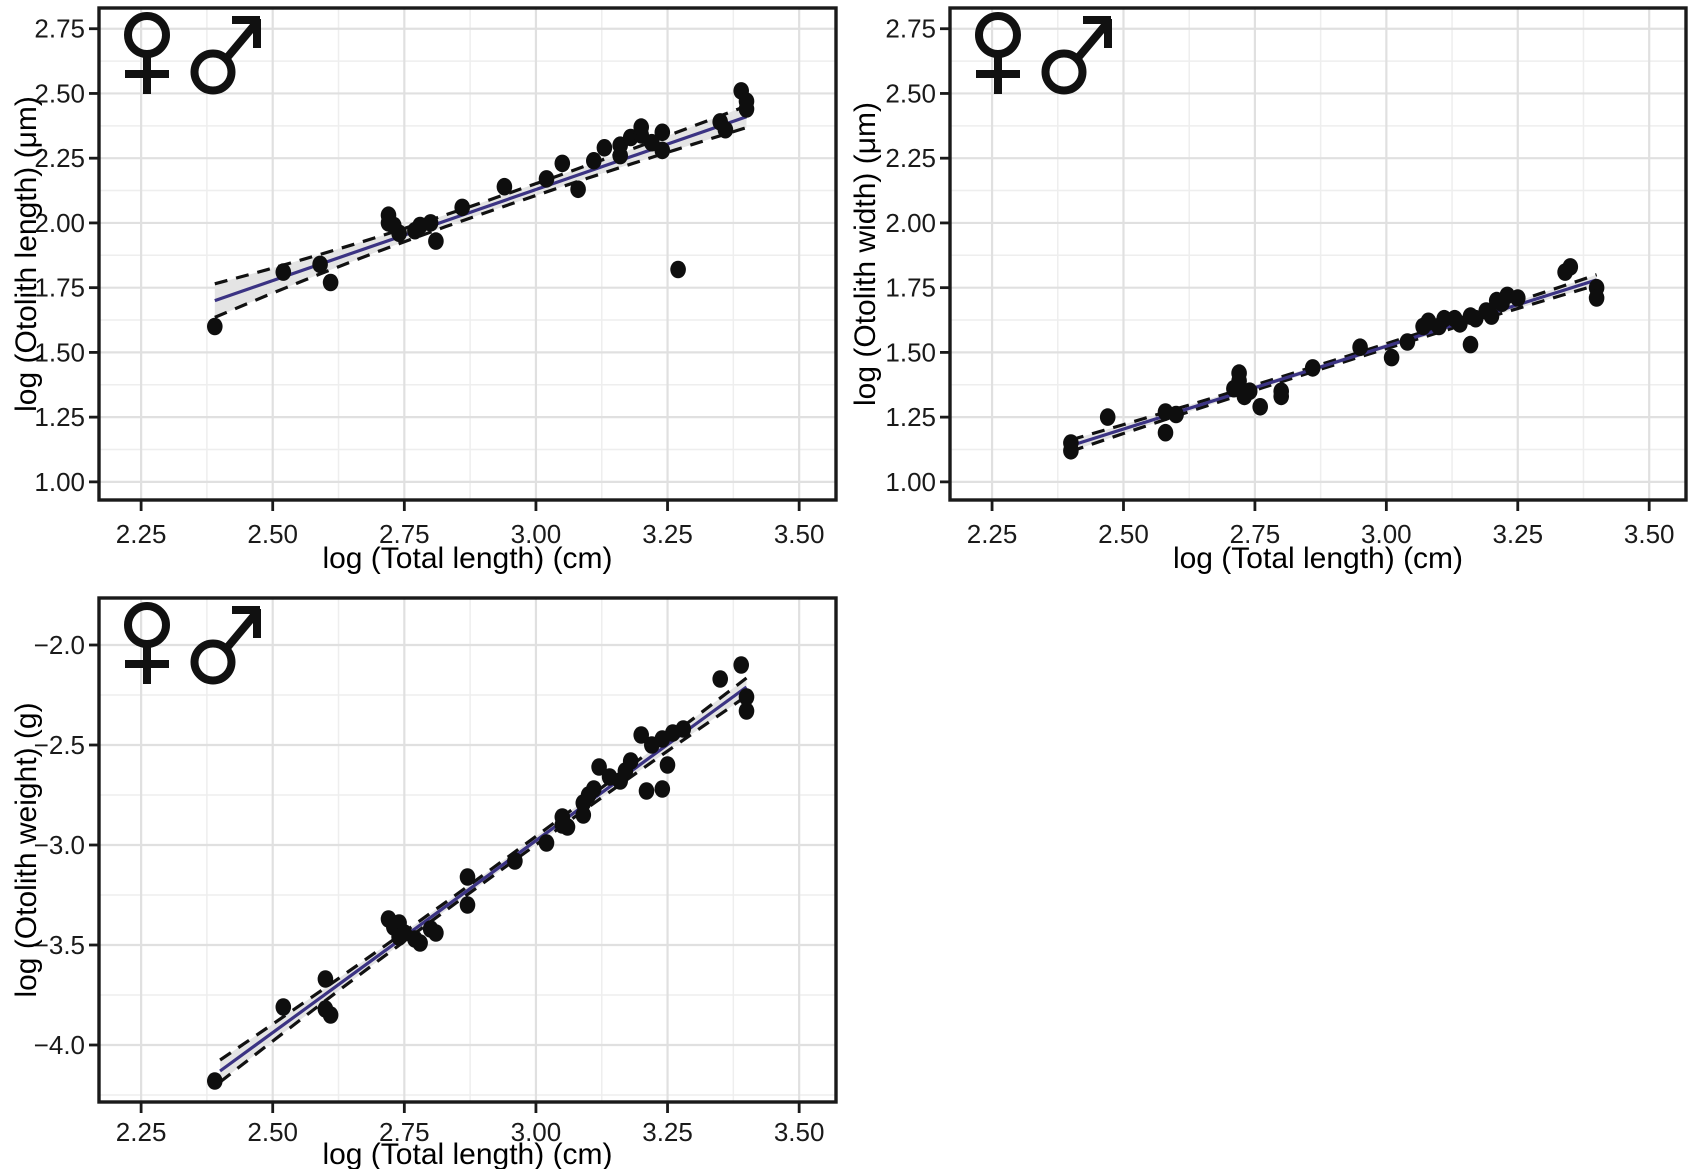 The width and height of the screenshot is (1693, 1169). I want to click on y-tick-label: −2.5, so click(59, 745).